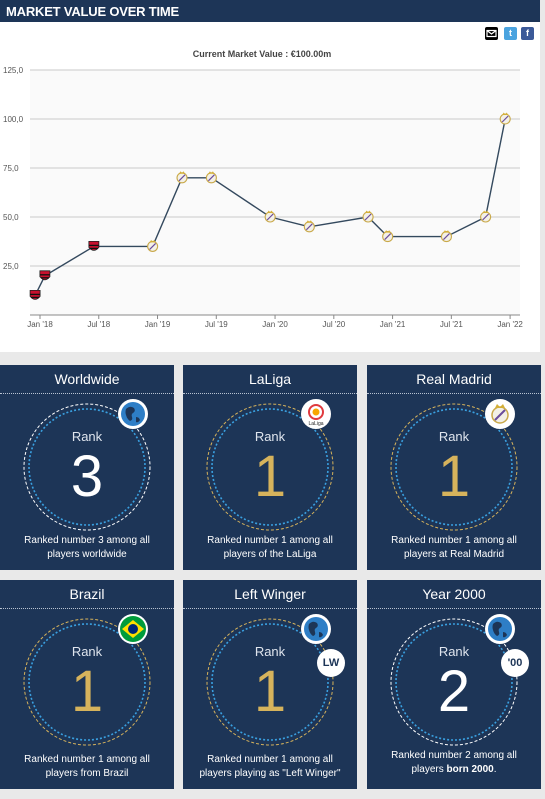  Describe the element at coordinates (93, 11) in the screenshot. I see `section-title: MARKET VALUE OVER TIME` at that location.